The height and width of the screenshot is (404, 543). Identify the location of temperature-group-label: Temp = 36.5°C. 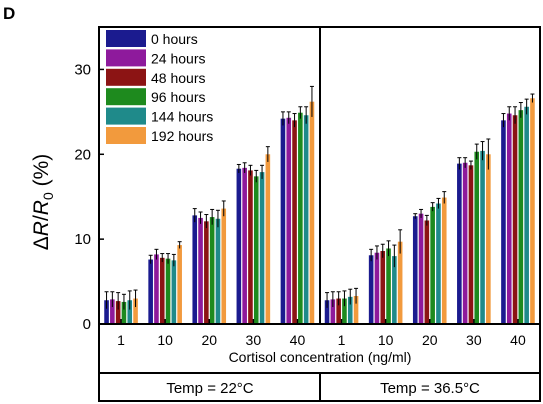
(430, 388).